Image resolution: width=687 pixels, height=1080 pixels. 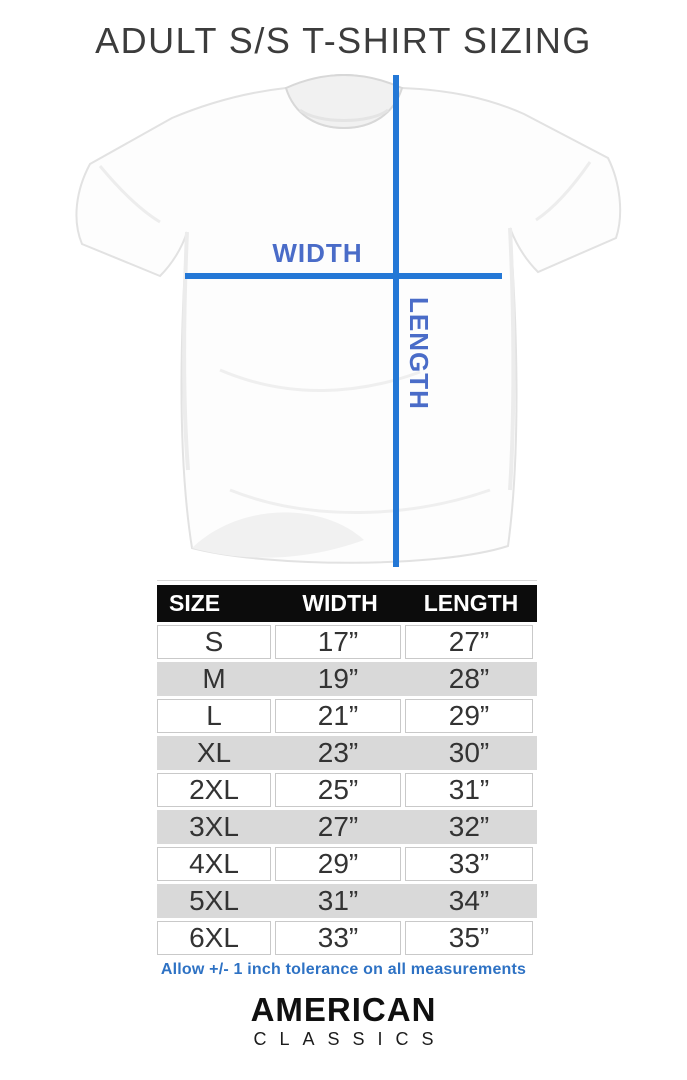 What do you see at coordinates (214, 938) in the screenshot?
I see `cell-size: 6XL` at bounding box center [214, 938].